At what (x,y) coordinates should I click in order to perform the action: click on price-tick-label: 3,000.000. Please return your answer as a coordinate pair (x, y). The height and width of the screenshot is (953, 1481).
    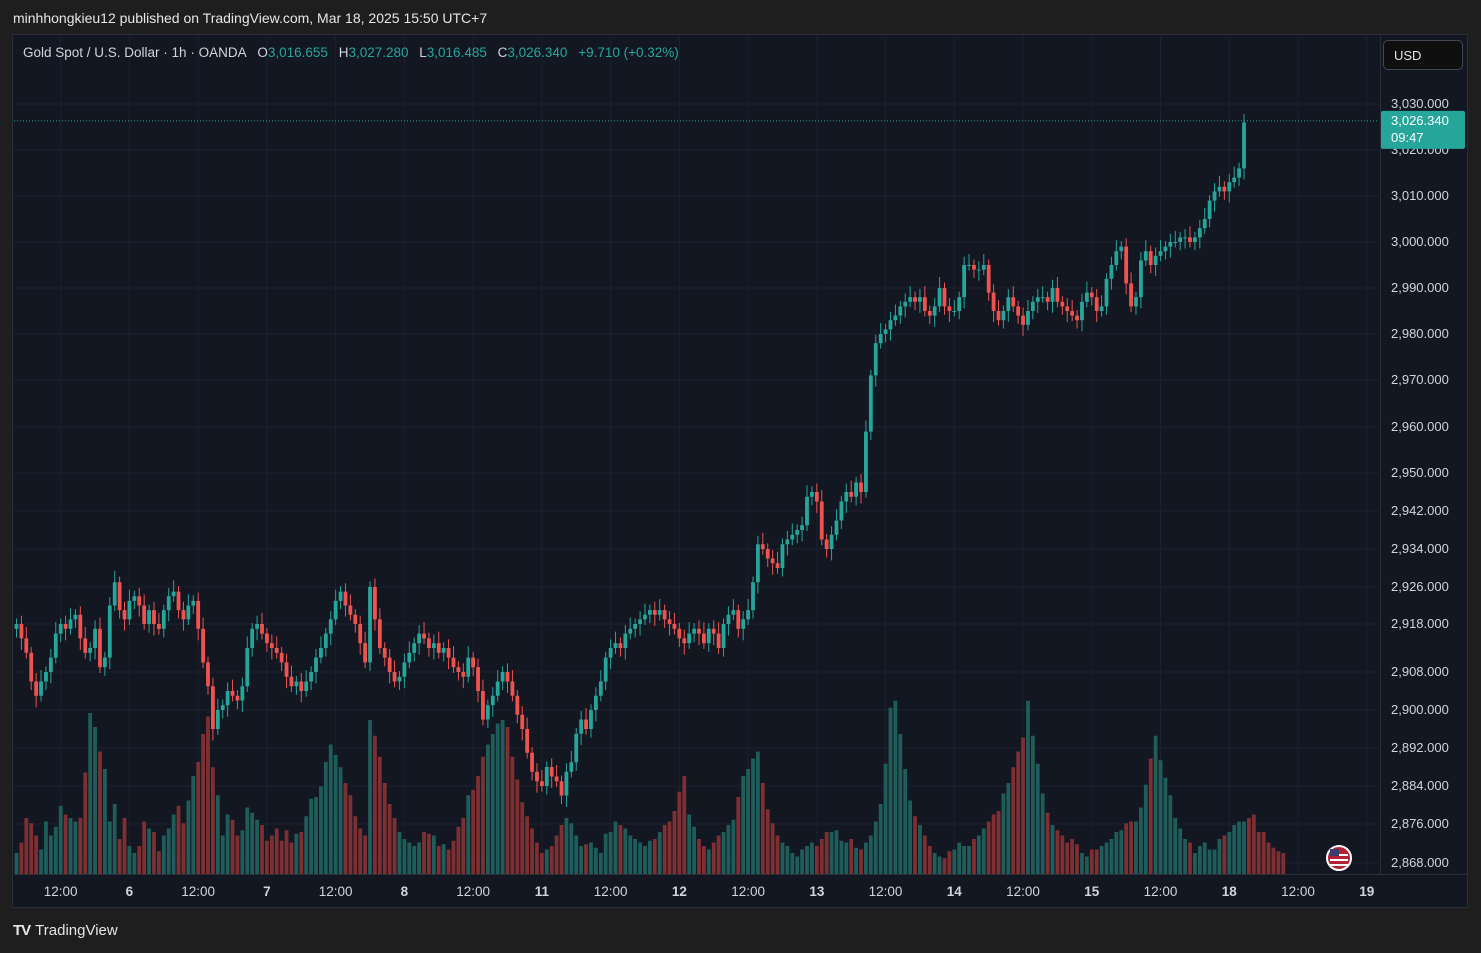
    Looking at the image, I should click on (1420, 241).